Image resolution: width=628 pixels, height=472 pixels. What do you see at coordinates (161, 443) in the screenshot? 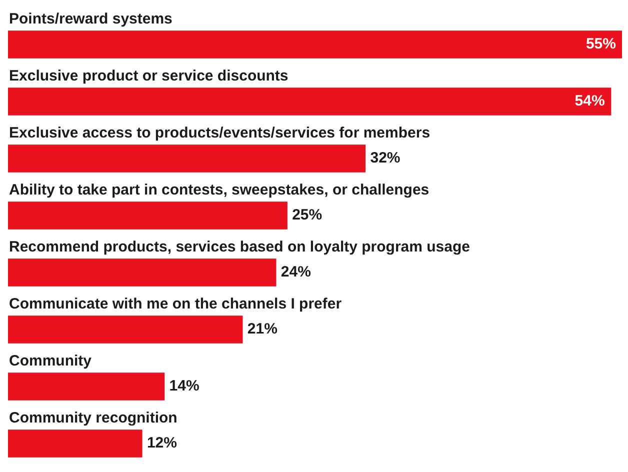
I see `data-label: 12%` at bounding box center [161, 443].